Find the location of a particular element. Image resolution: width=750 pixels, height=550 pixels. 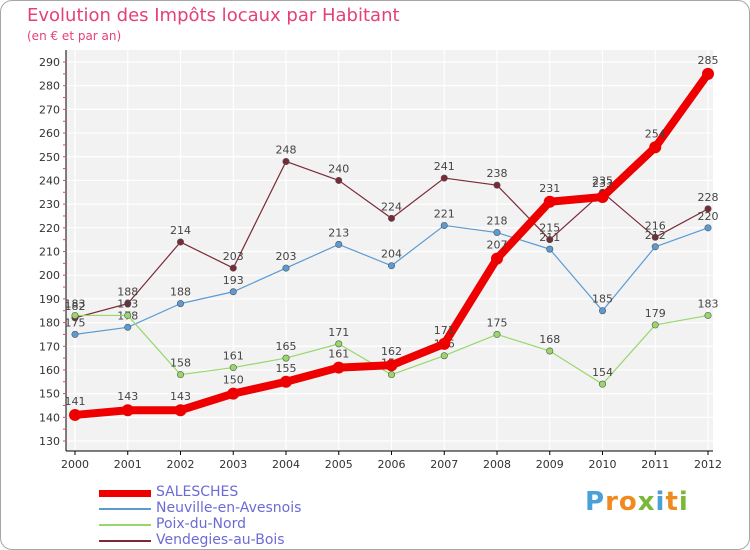

logo-letter: r is located at coordinates (612, 502).